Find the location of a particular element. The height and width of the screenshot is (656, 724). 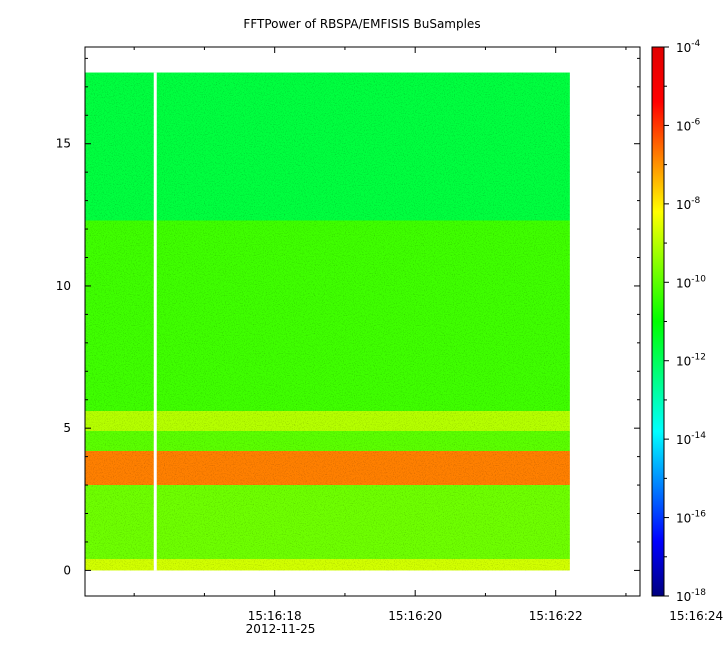

colorbar-tick-label: 10⁻¹⁰ is located at coordinates (691, 282).